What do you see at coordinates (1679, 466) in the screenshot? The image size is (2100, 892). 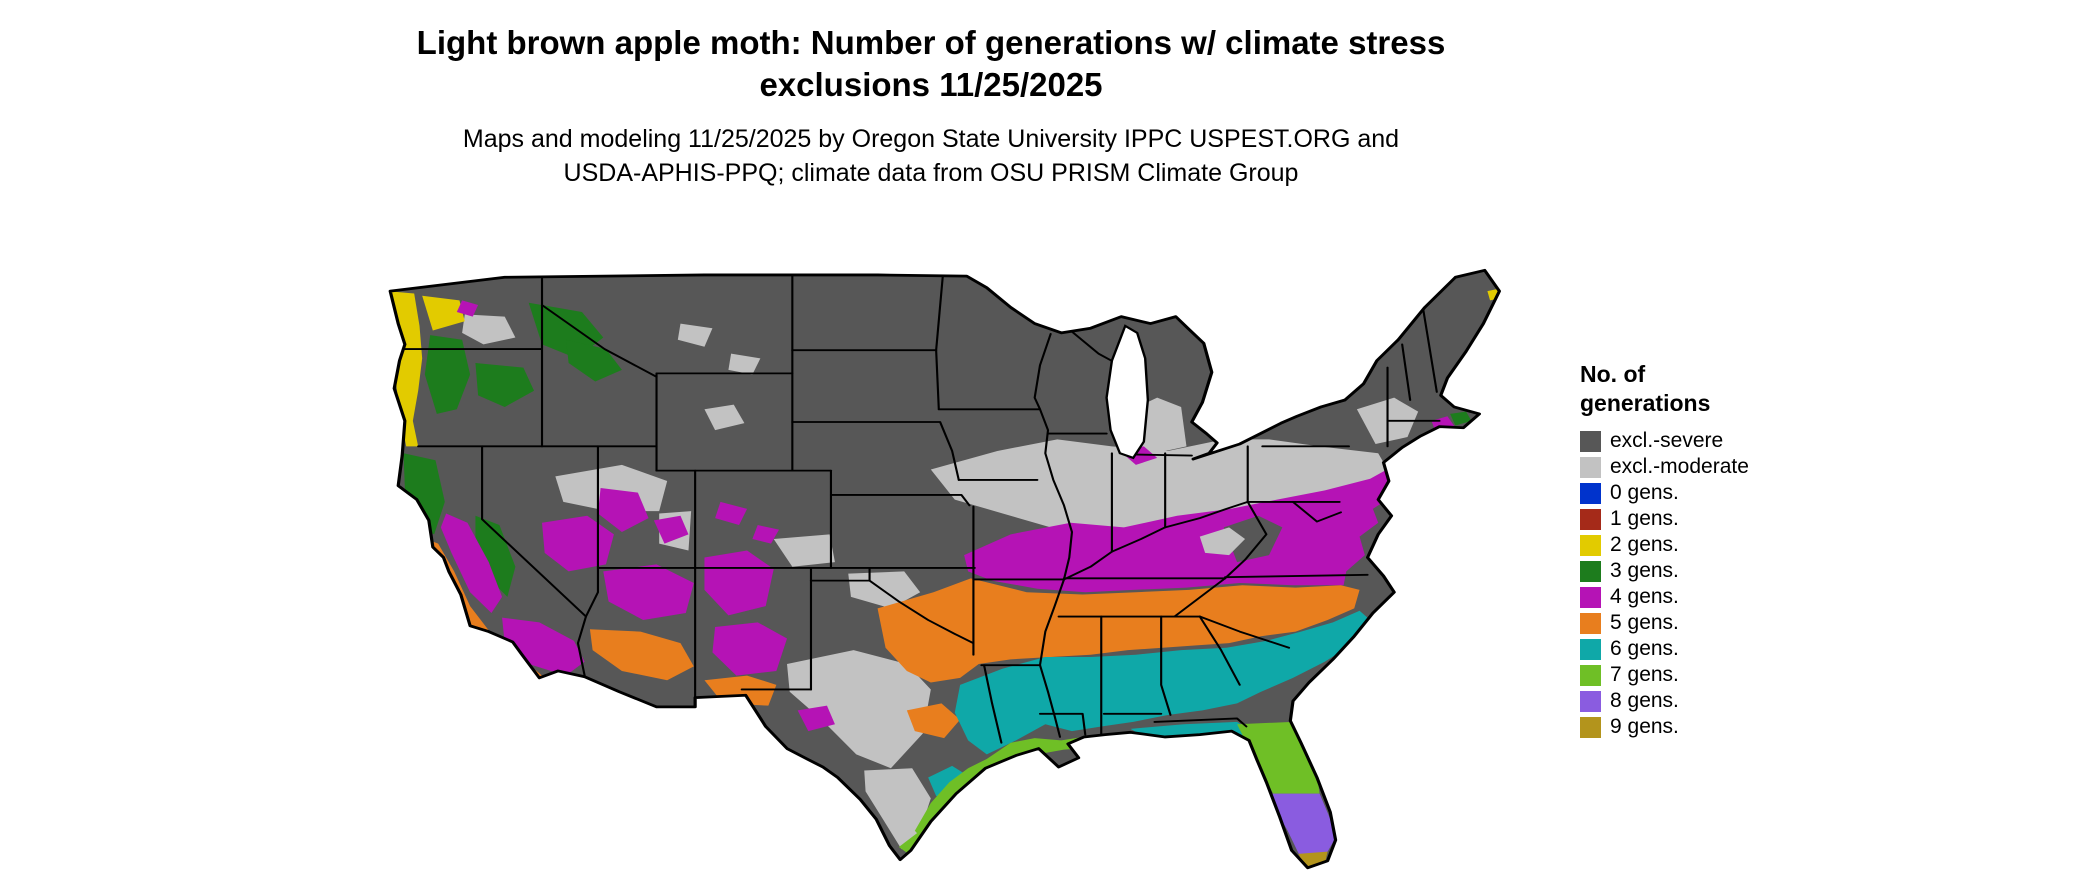 I see `legend-label: excl.-moderate` at bounding box center [1679, 466].